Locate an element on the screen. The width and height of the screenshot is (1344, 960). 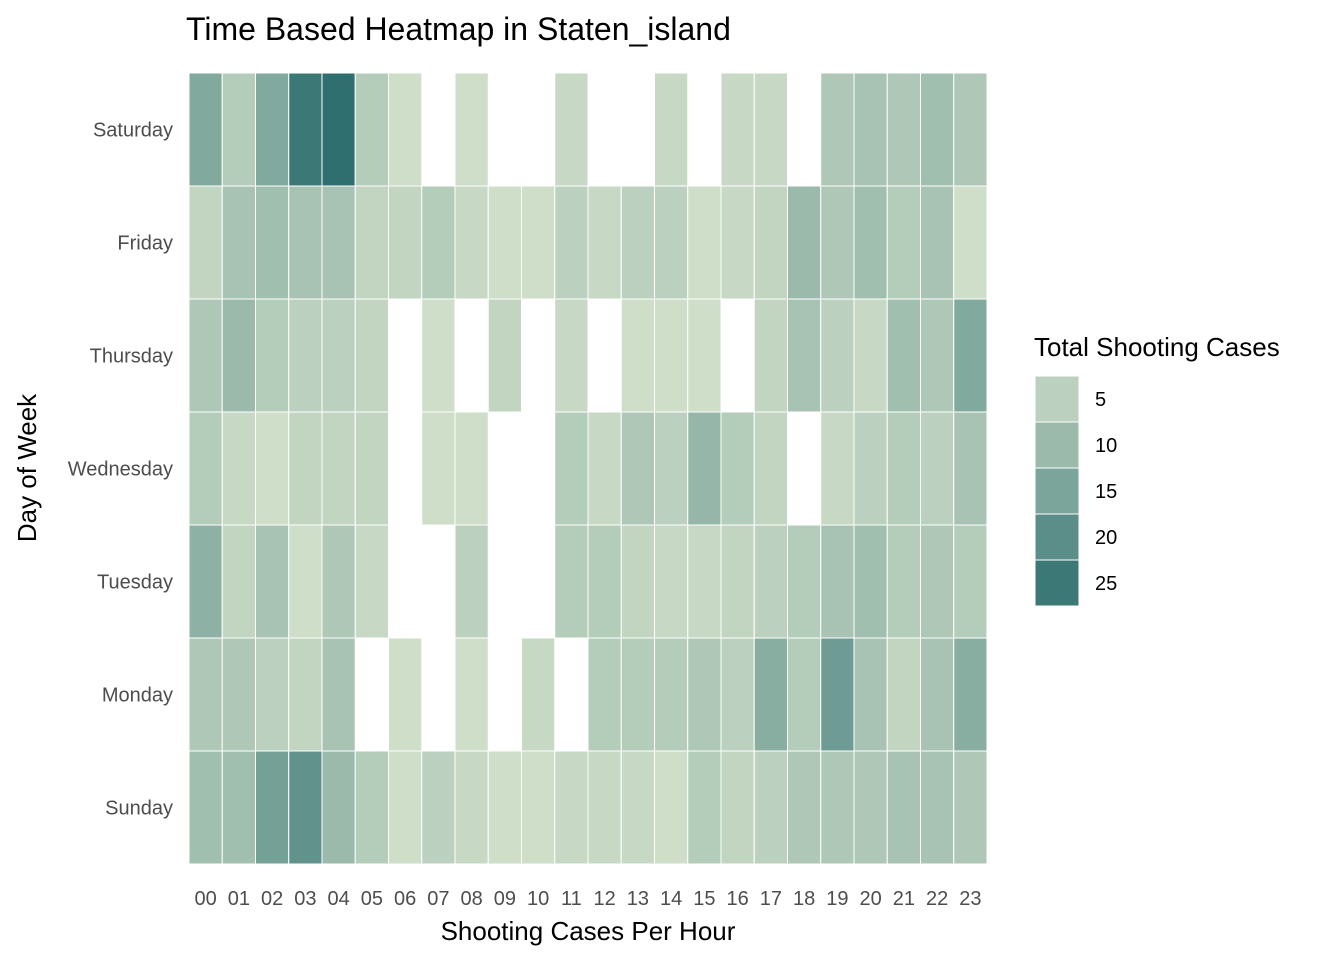
x-tick-label-11: 11 is located at coordinates (571, 899).